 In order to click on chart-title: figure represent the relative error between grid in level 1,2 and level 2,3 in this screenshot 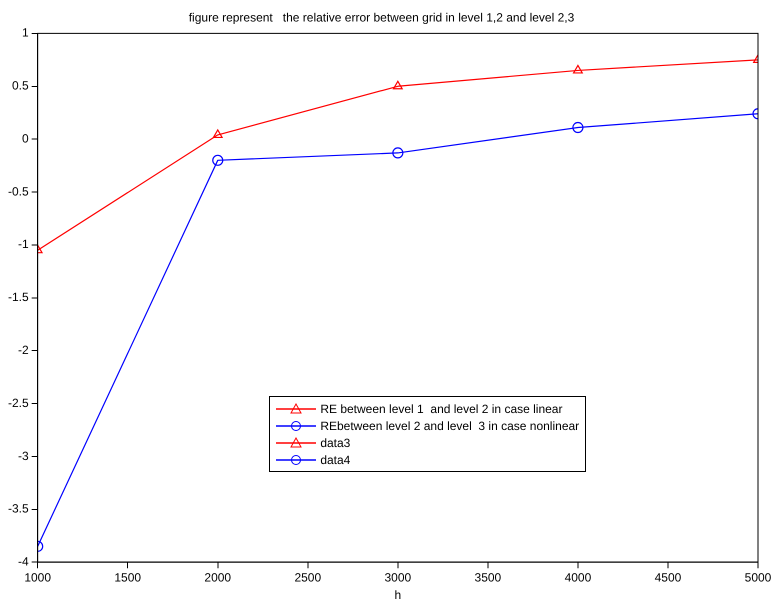, I will do `click(381, 17)`.